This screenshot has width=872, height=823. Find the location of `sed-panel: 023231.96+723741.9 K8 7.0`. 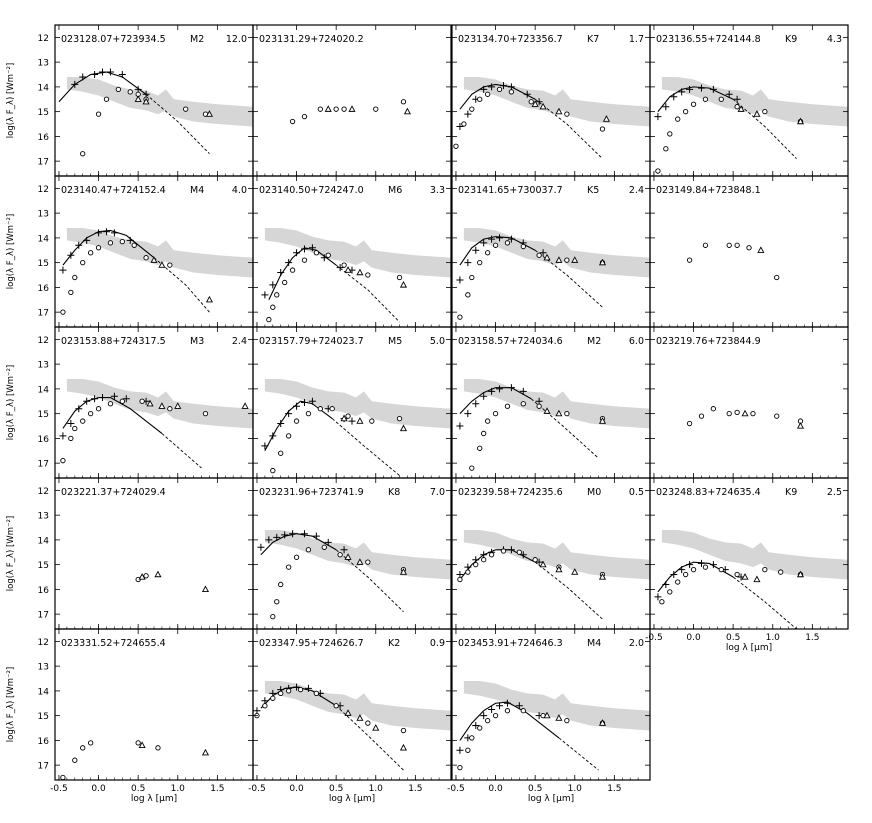

sed-panel: 023231.96+723741.9 K8 7.0 is located at coordinates (352, 553).